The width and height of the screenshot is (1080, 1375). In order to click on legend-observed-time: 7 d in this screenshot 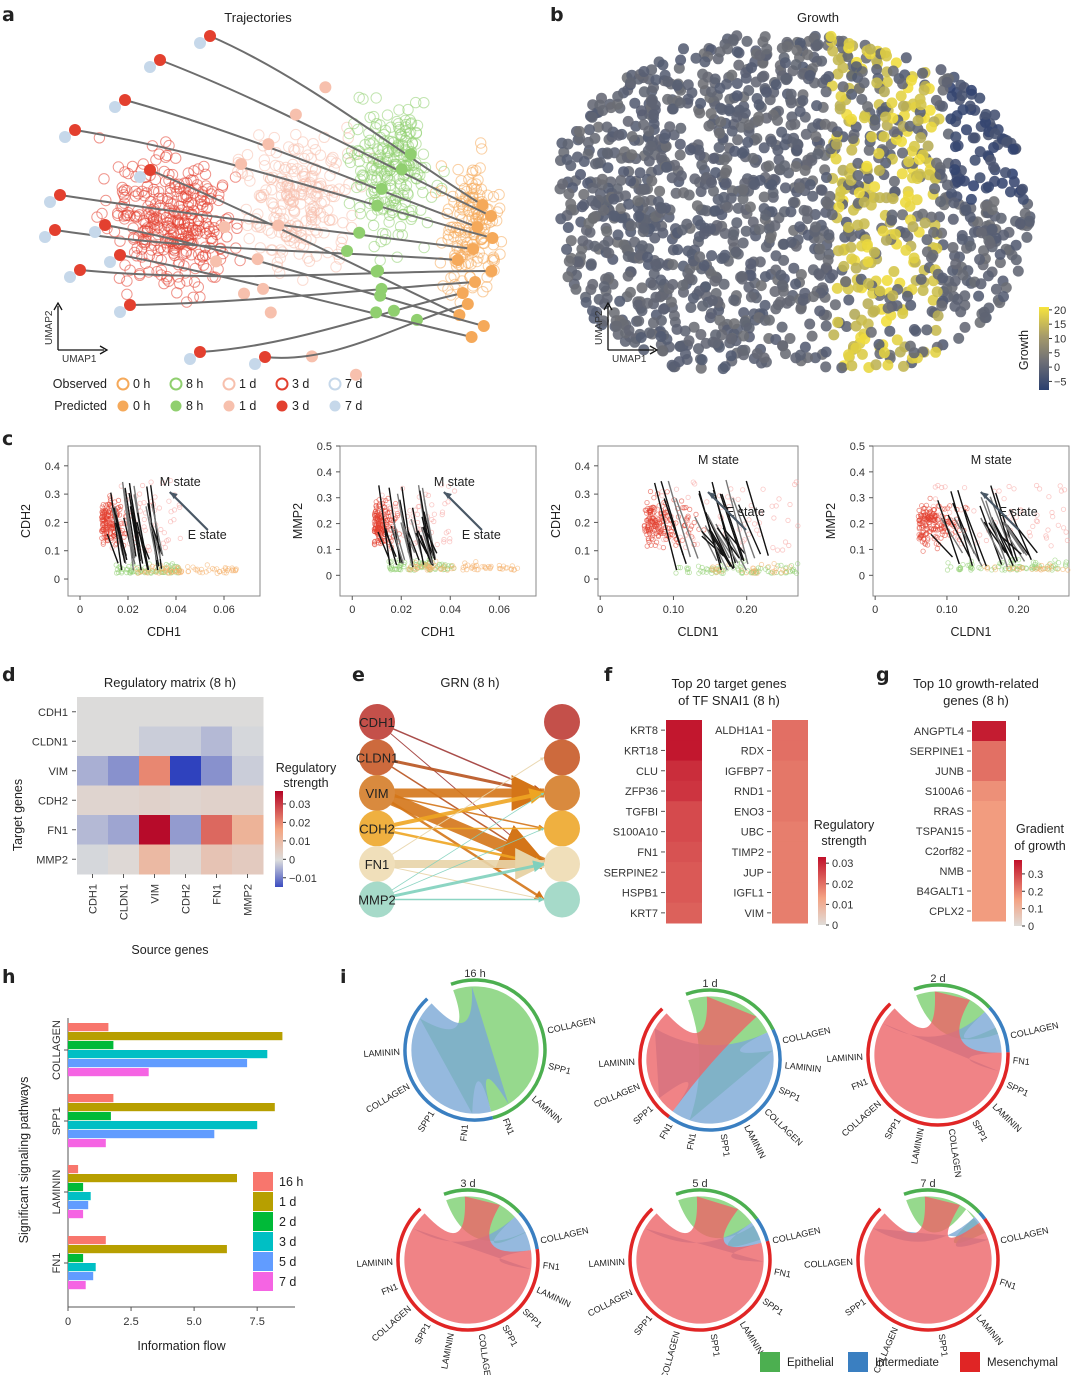, I will do `click(353, 384)`.